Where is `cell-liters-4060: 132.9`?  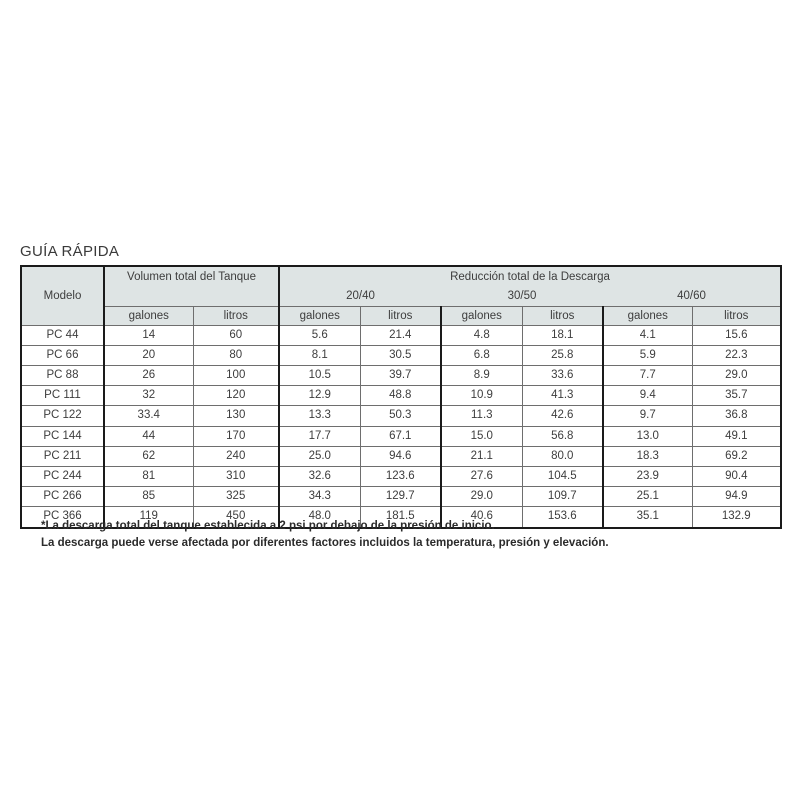 cell-liters-4060: 132.9 is located at coordinates (737, 517).